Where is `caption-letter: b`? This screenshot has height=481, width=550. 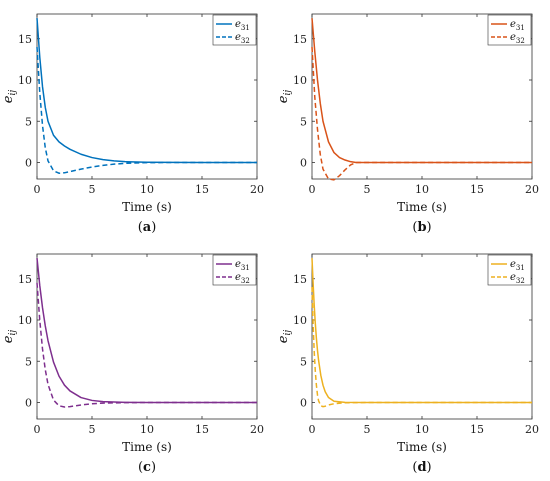
caption-letter: b is located at coordinates (421, 227).